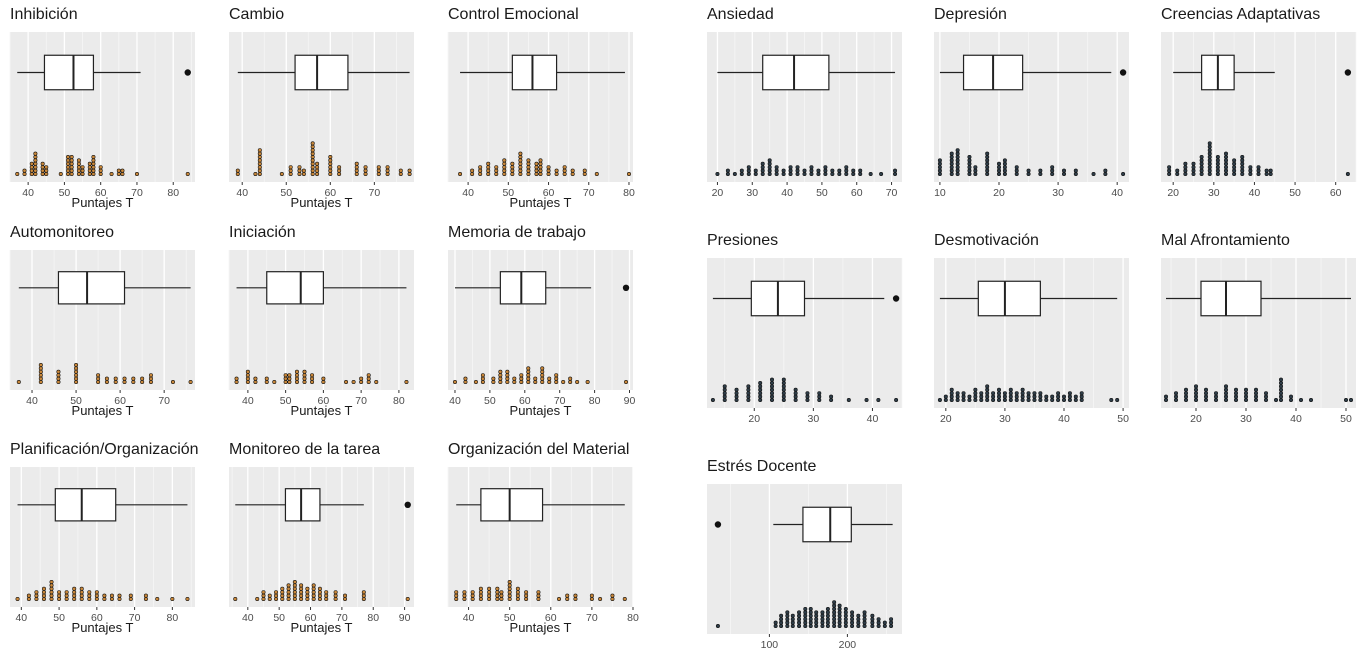  I want to click on panel-14: 20 30 40 50, so click(1258, 341).